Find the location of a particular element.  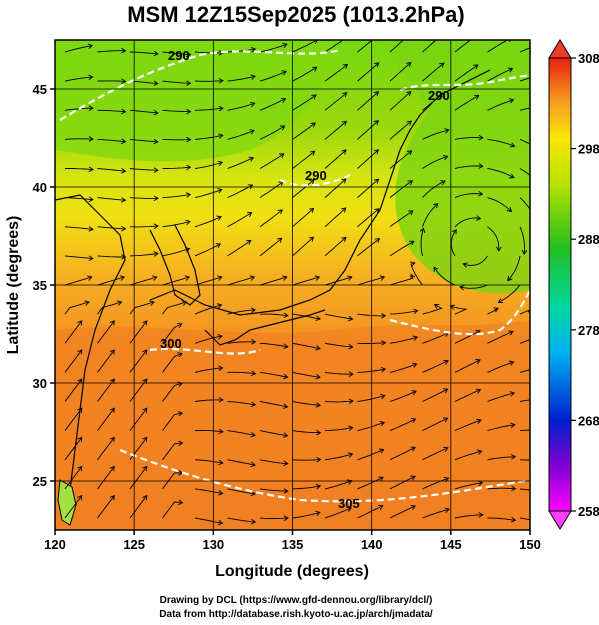

contour-label: 290 is located at coordinates (439, 95).